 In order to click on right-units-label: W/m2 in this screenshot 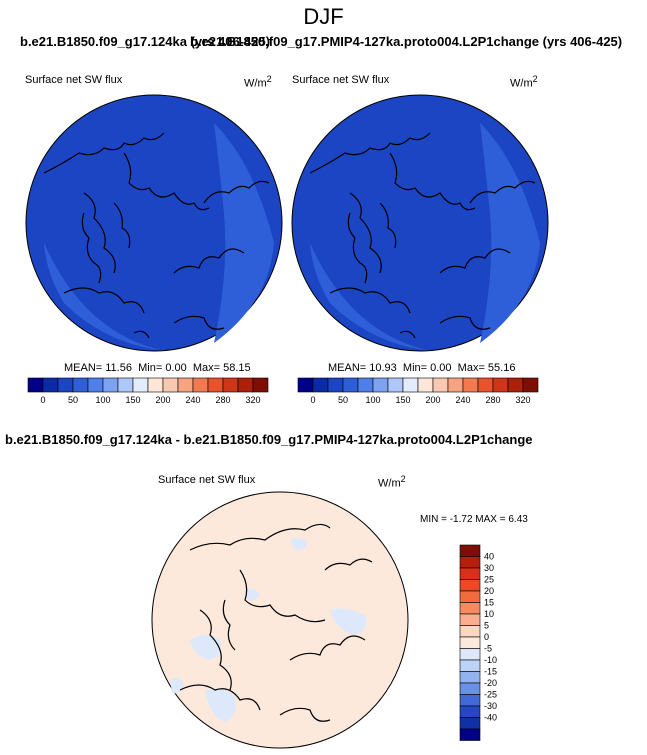, I will do `click(524, 82)`.